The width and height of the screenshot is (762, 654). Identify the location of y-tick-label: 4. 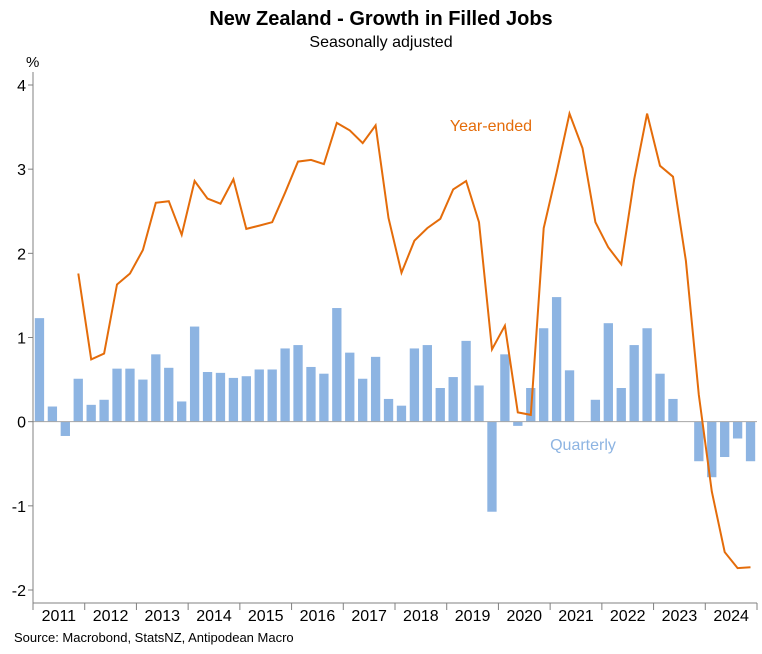
(21, 86).